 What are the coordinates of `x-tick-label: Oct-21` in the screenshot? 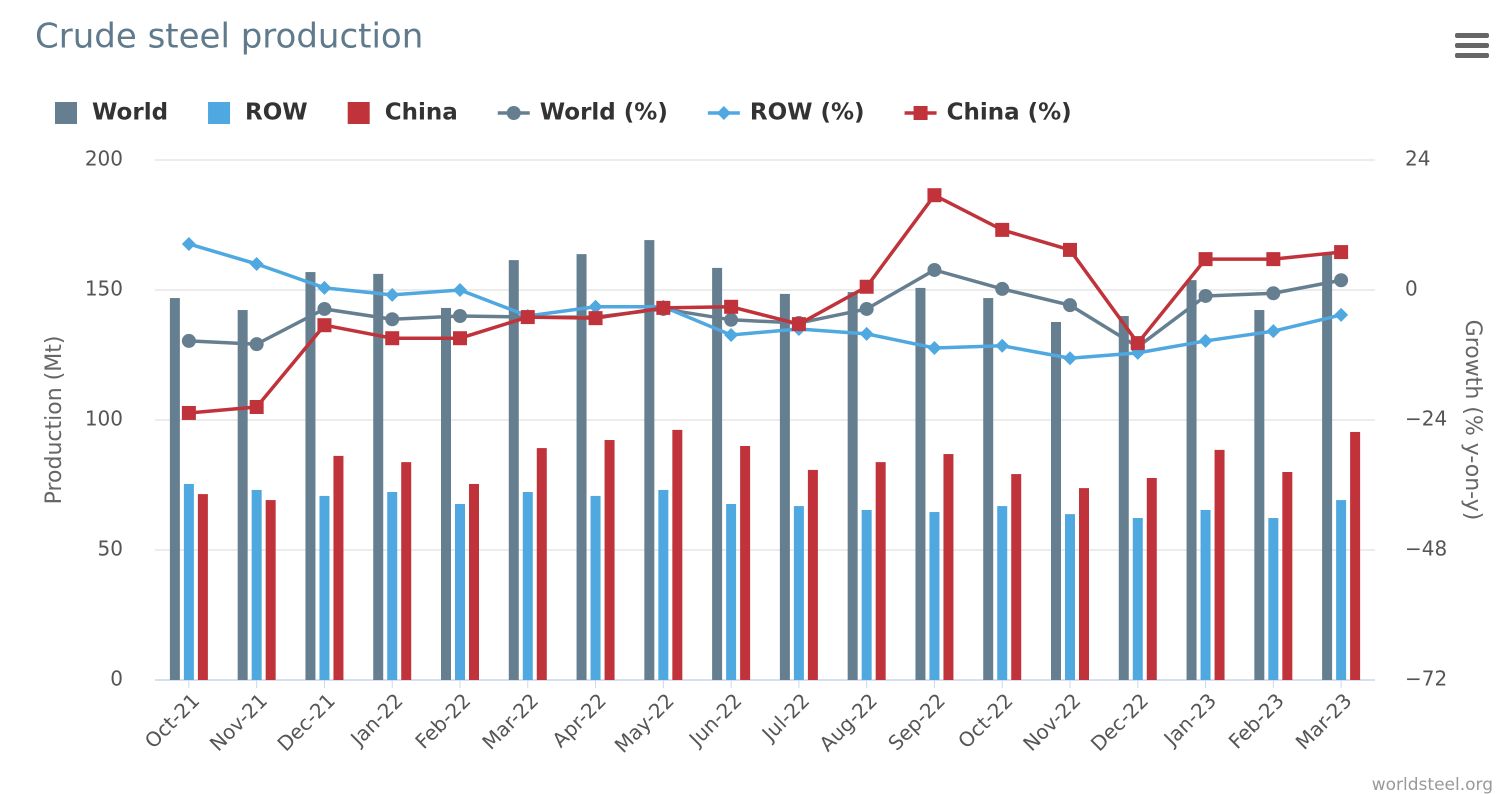 It's located at (172, 720).